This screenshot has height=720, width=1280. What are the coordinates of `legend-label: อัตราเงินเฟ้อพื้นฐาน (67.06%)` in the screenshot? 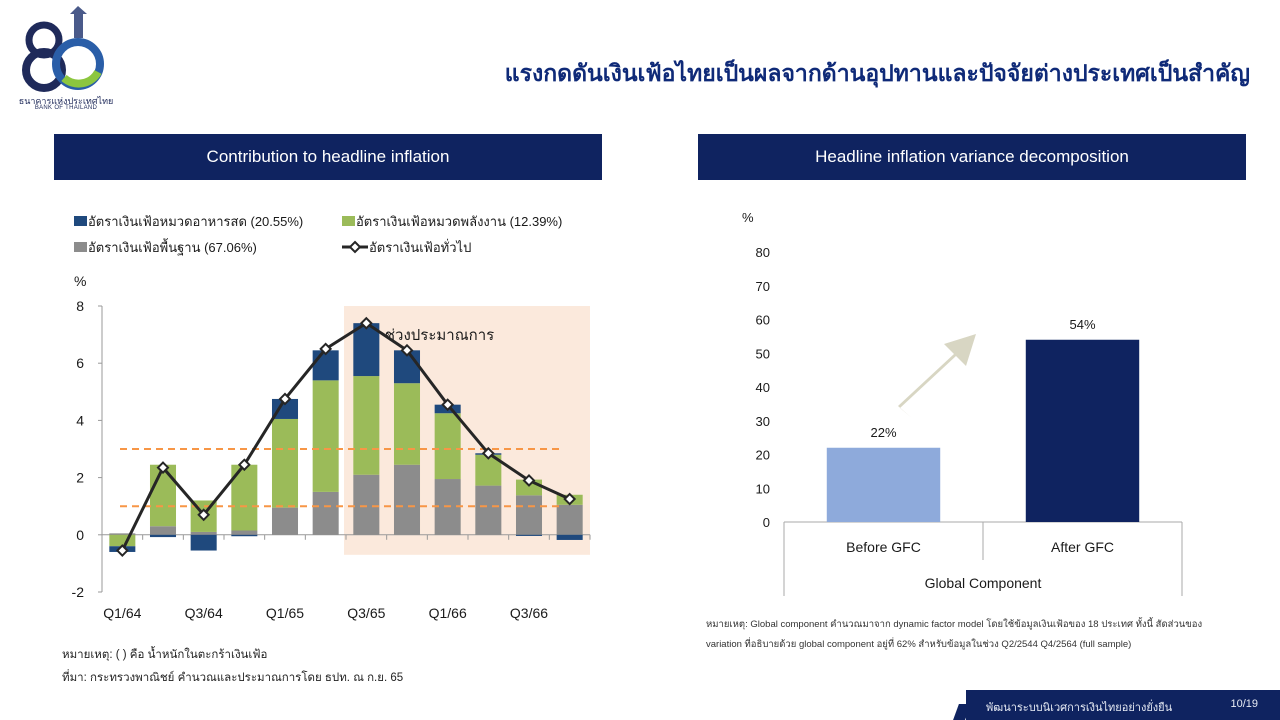 It's located at (172, 247).